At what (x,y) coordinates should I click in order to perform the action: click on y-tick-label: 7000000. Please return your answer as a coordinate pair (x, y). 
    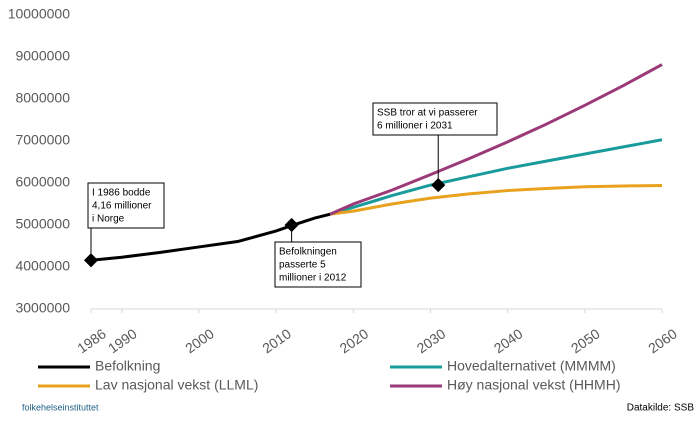
    Looking at the image, I should click on (42, 140).